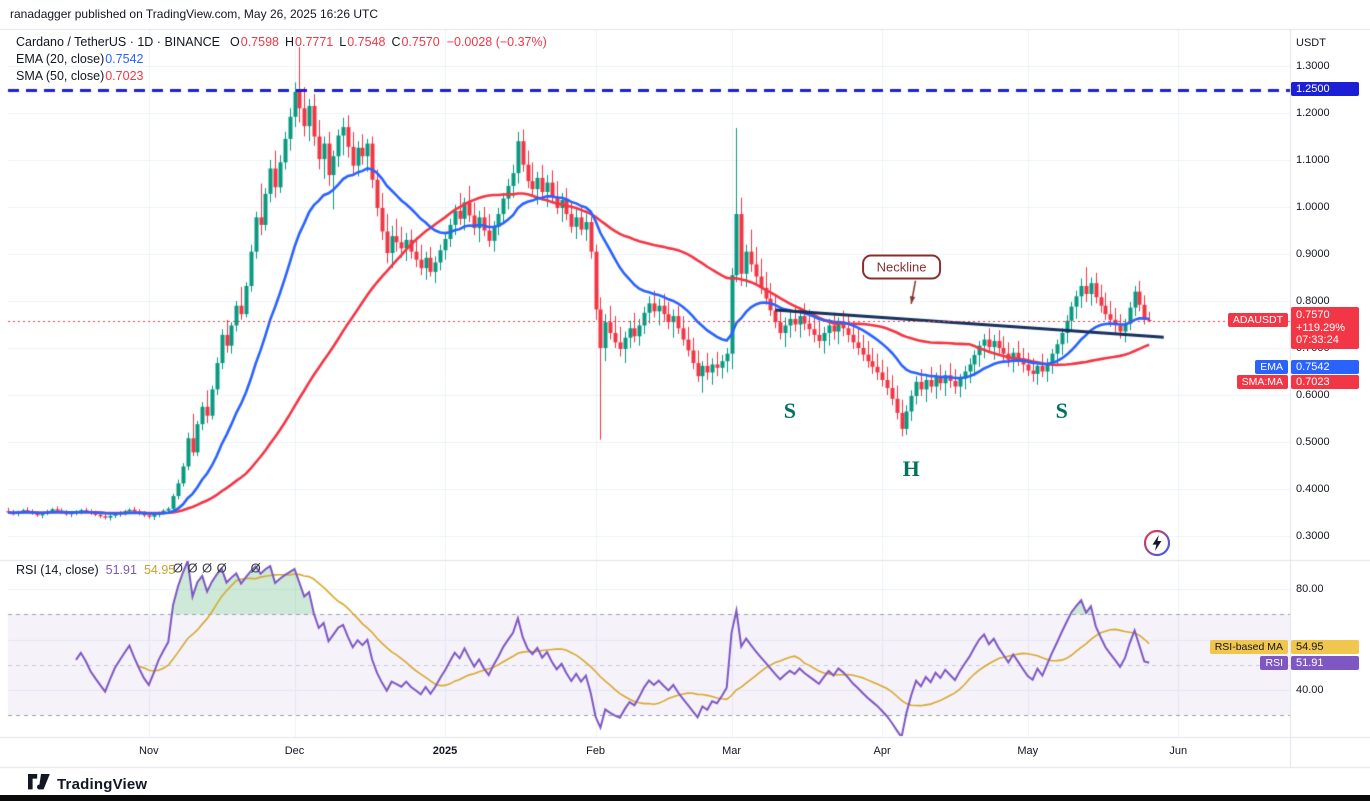 The height and width of the screenshot is (801, 1370). Describe the element at coordinates (1271, 367) in the screenshot. I see `ema-axis-tag: EMA` at that location.